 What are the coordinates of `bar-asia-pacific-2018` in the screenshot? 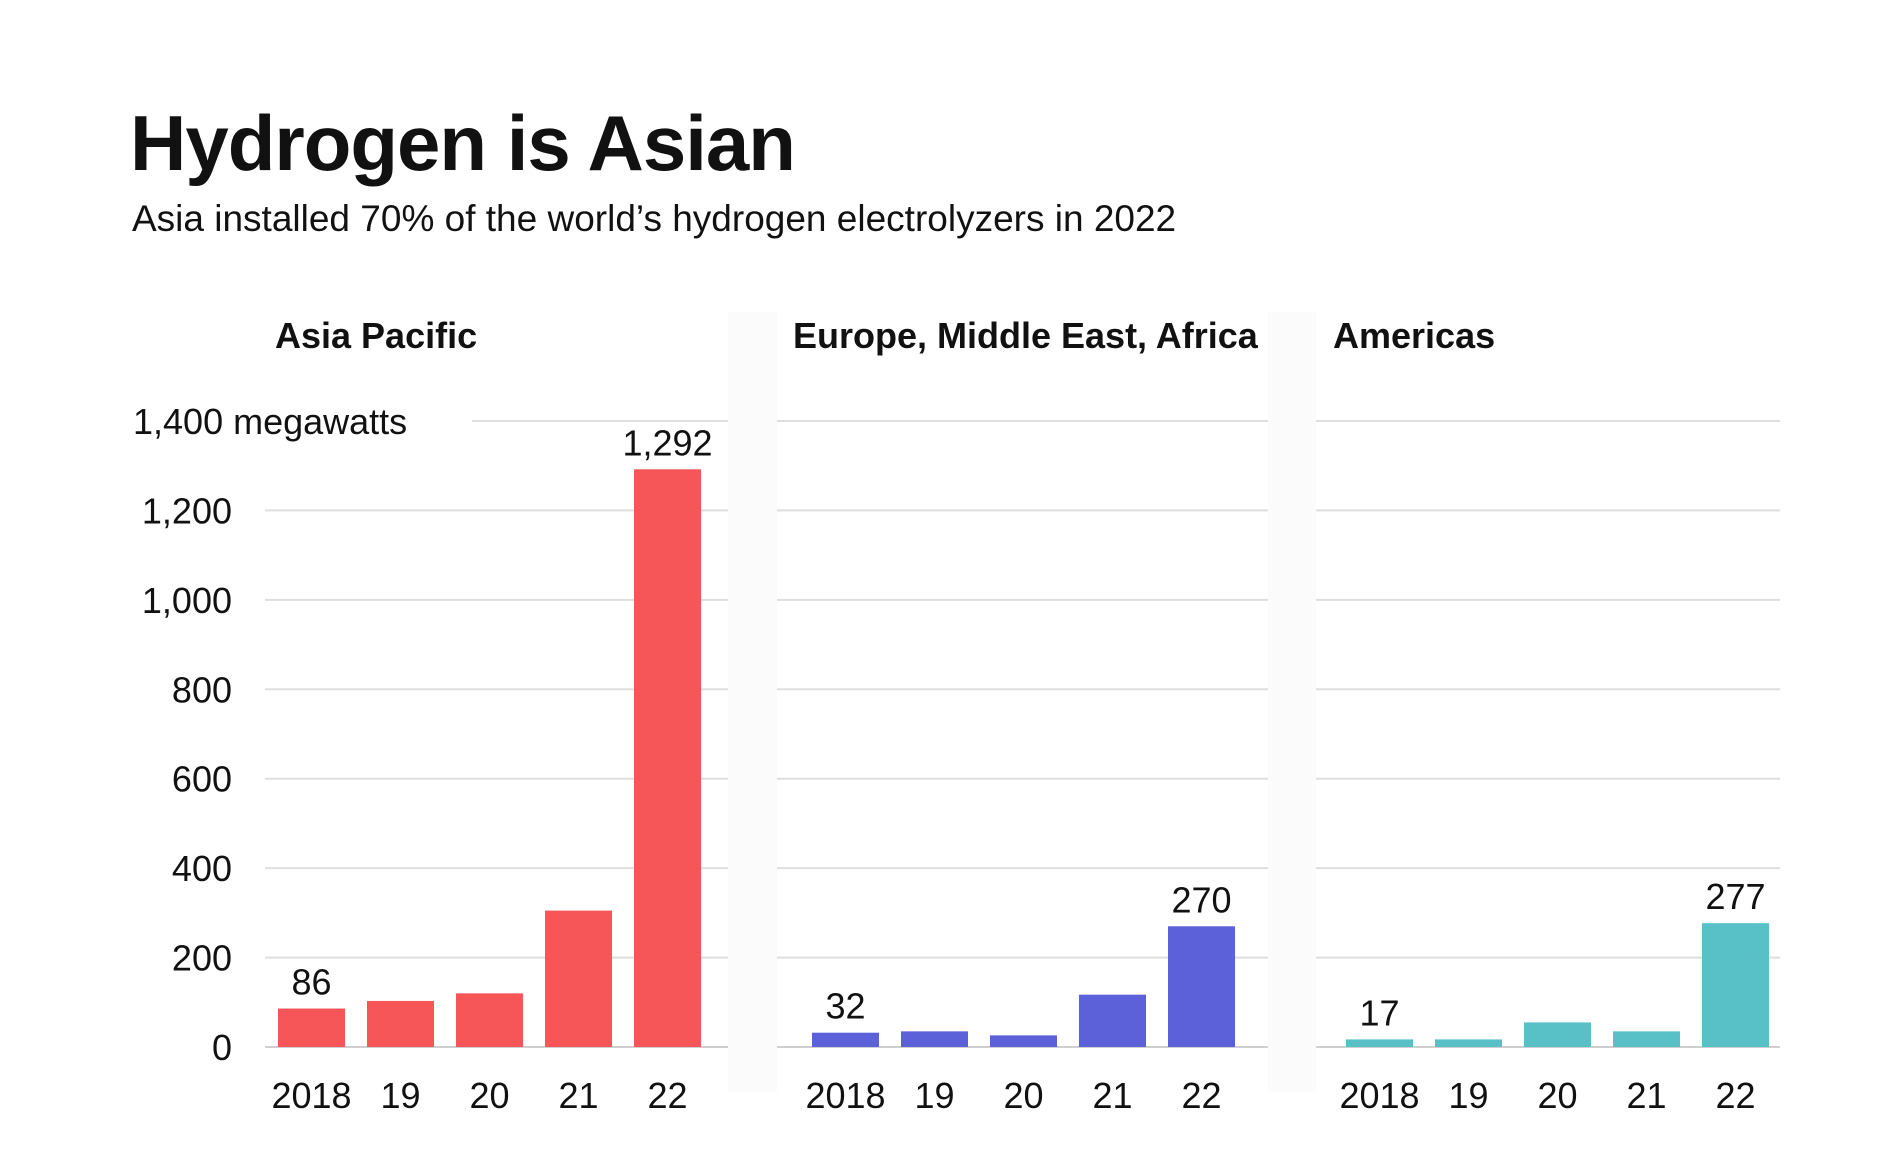 It's located at (311, 1027).